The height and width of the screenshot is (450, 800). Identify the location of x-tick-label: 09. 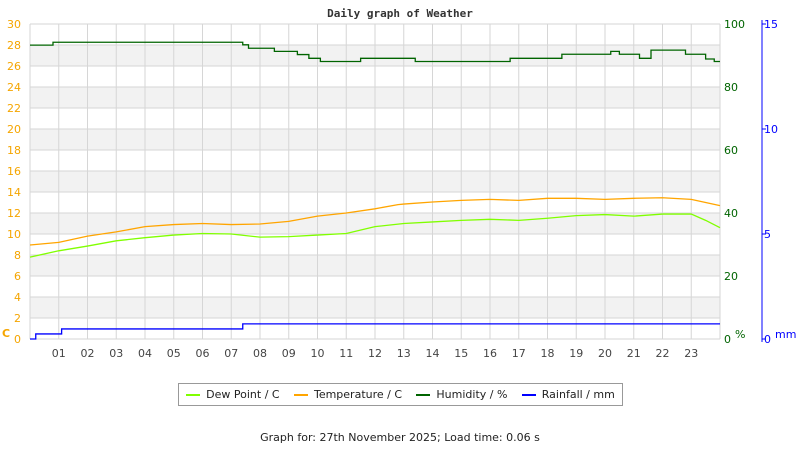
(289, 353).